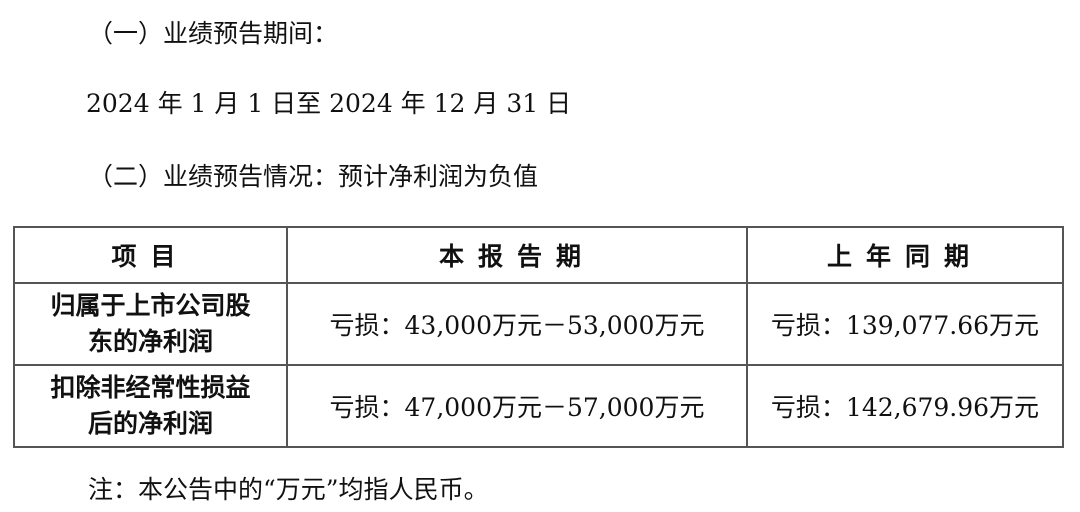  Describe the element at coordinates (150, 324) in the screenshot. I see `row-item: 归属于上市公司股 东的净利润` at that location.